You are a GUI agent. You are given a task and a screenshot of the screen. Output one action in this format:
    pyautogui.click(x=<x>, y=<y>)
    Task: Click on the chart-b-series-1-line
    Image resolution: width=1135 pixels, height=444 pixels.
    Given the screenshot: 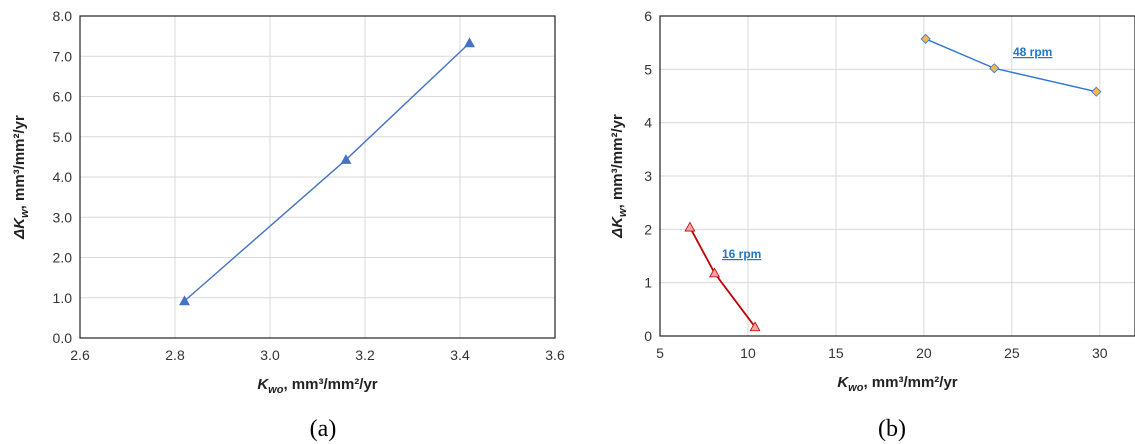 What is the action you would take?
    pyautogui.click(x=1011, y=65)
    